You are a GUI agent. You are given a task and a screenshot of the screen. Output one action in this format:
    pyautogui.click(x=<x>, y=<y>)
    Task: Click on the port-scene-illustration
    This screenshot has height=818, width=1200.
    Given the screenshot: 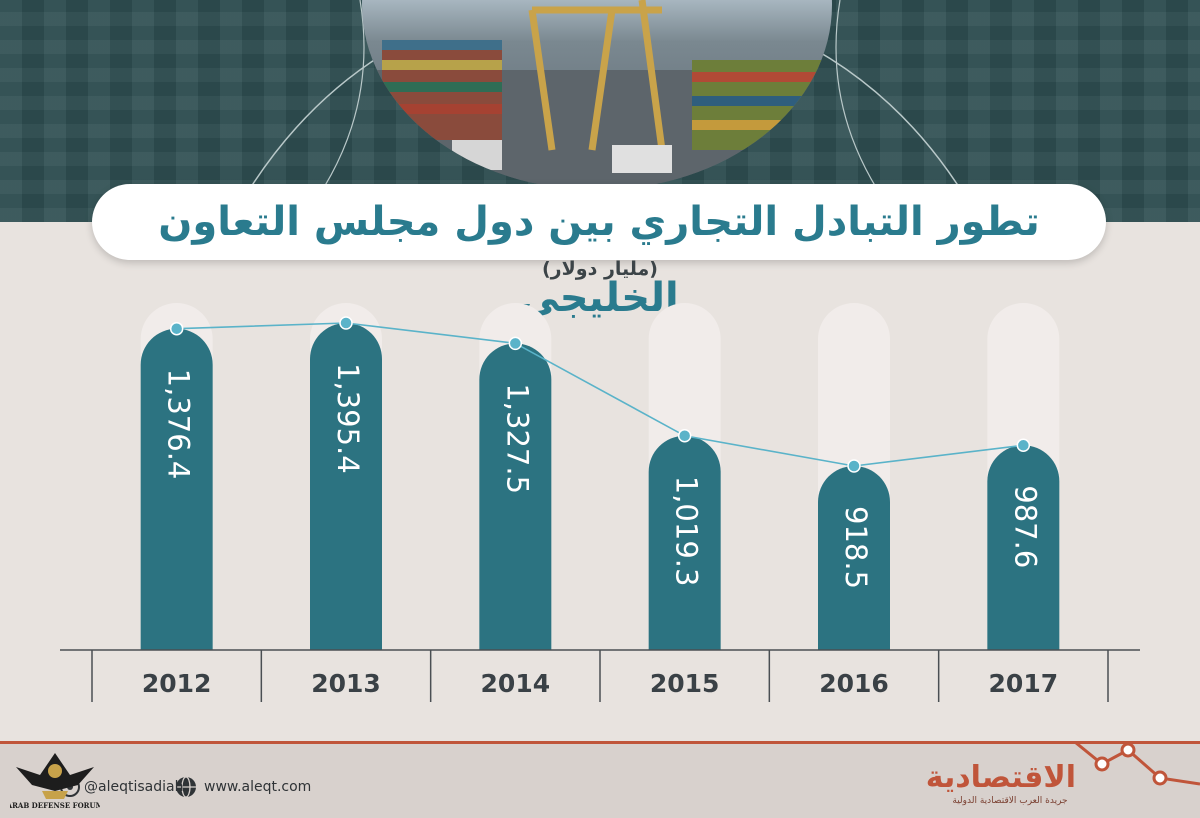 What is the action you would take?
    pyautogui.click(x=597, y=95)
    